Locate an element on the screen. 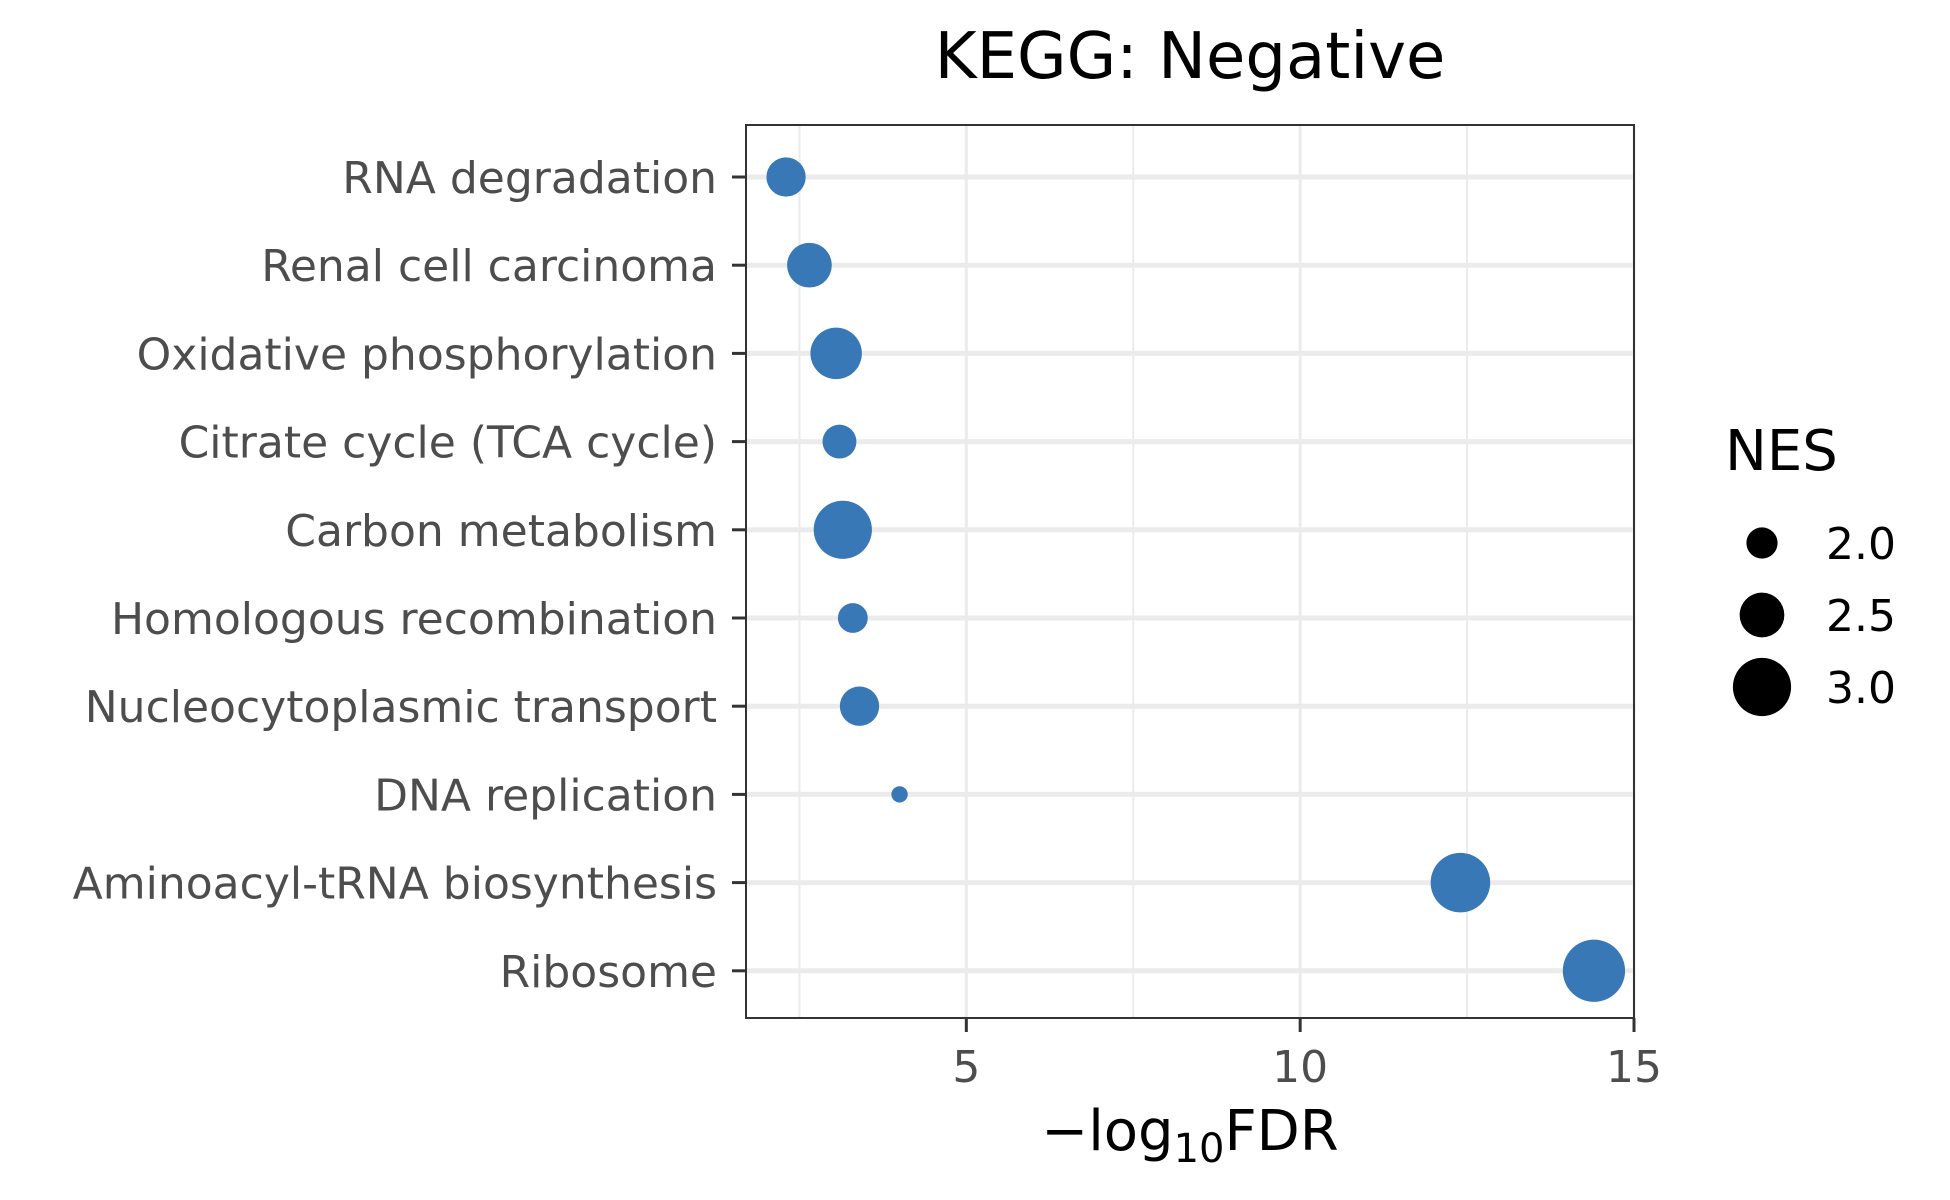 The image size is (1950, 1200). x-tick-labels: 5 10 15 is located at coordinates (1307, 1055).